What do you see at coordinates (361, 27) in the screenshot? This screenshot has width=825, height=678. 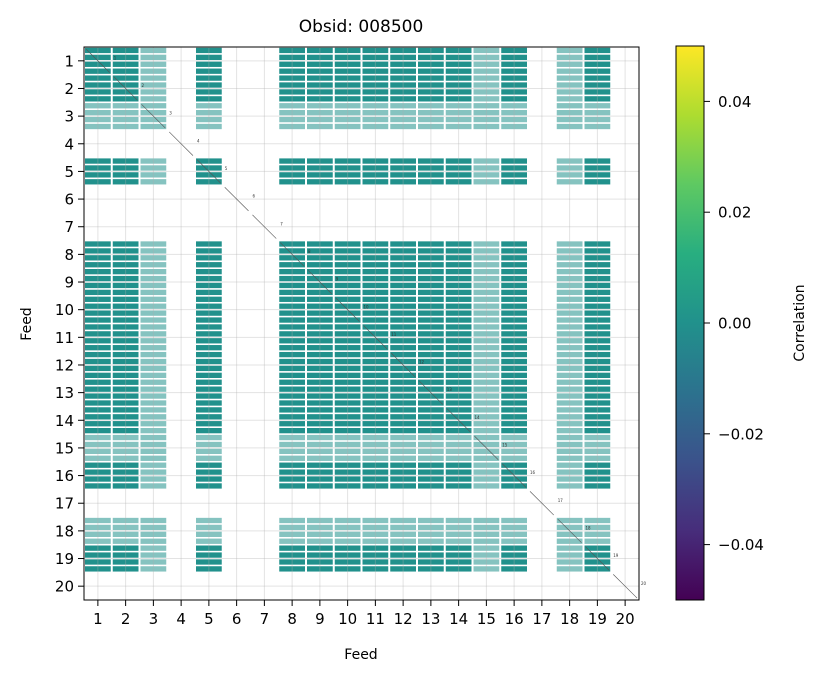 I see `chart-title: Obsid: 008500` at bounding box center [361, 27].